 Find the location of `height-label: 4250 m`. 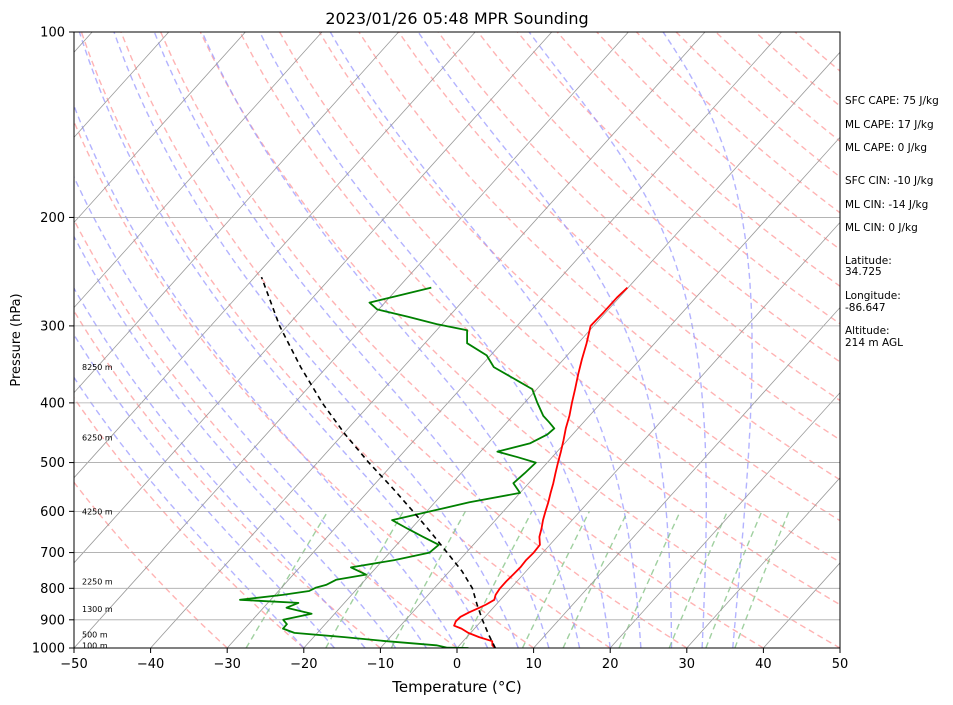

height-label: 4250 m is located at coordinates (97, 511).